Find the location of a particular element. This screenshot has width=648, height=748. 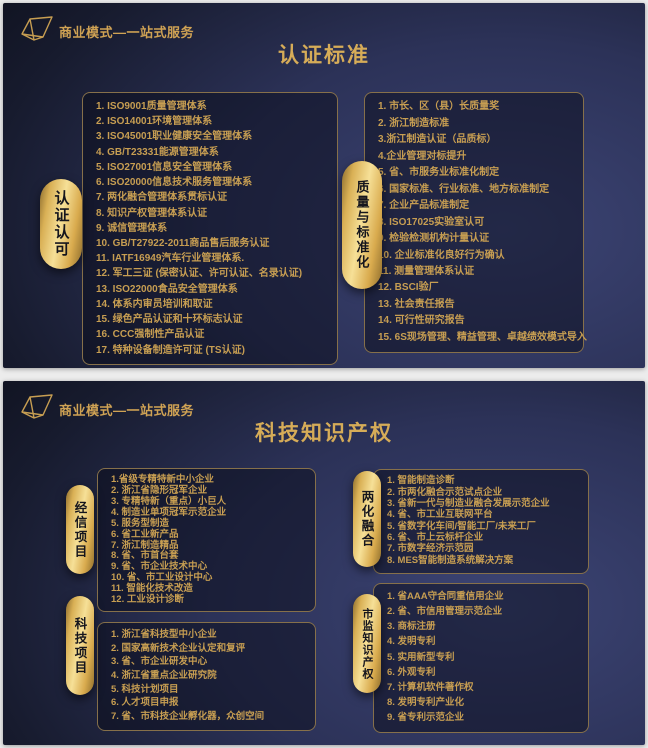

list-item: 4. GB/T23331能源管理体系 is located at coordinates (157, 152).